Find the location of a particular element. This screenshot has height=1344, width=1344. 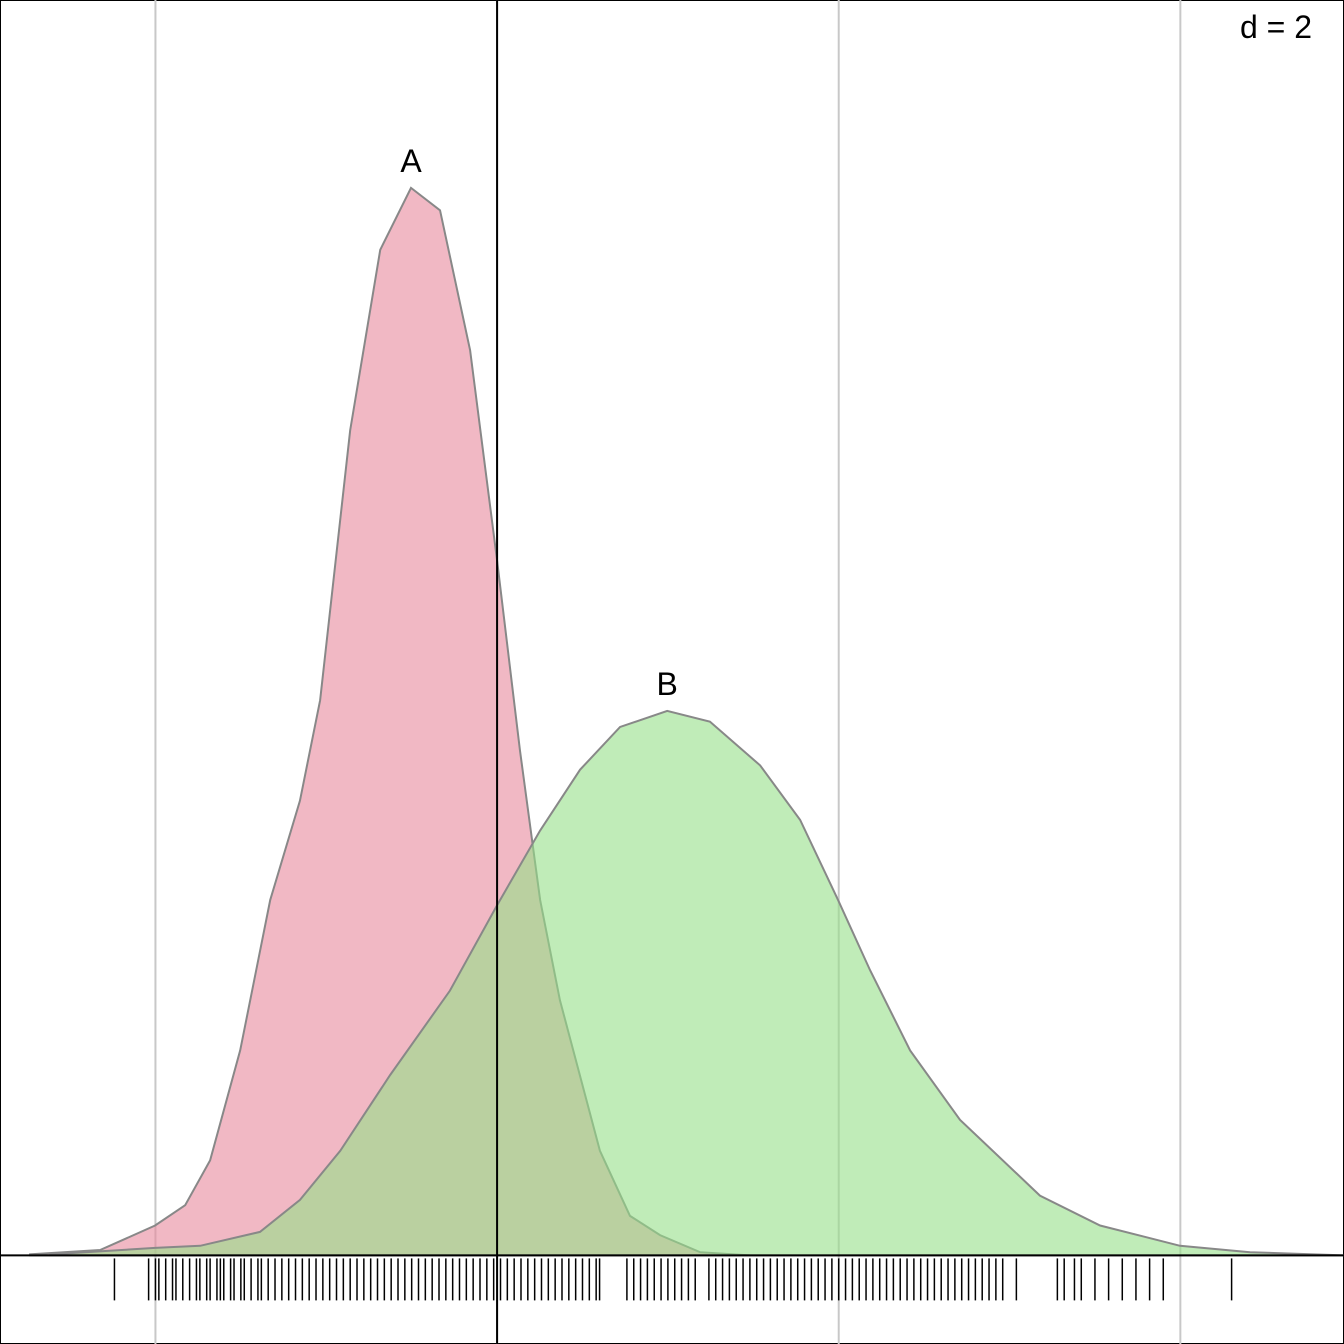

peak-label: A is located at coordinates (411, 161).